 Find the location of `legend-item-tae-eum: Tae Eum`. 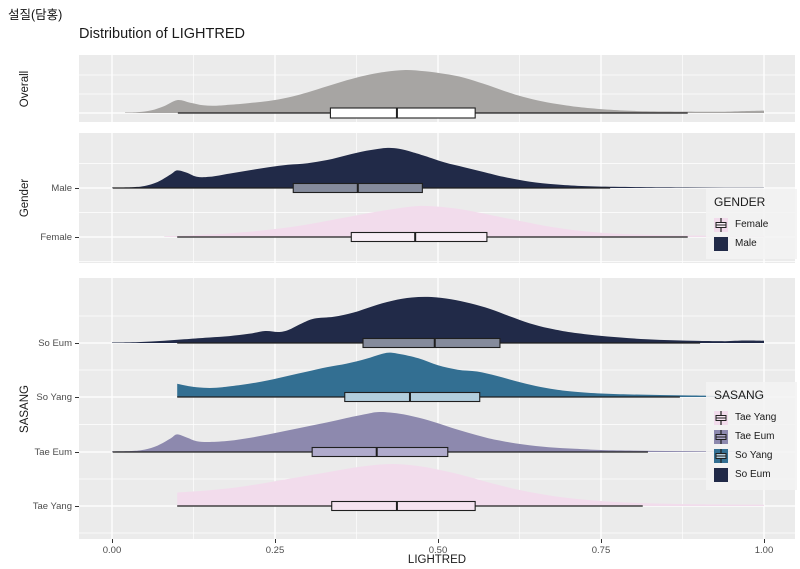

legend-item-tae-eum: Tae Eum is located at coordinates (751, 436).